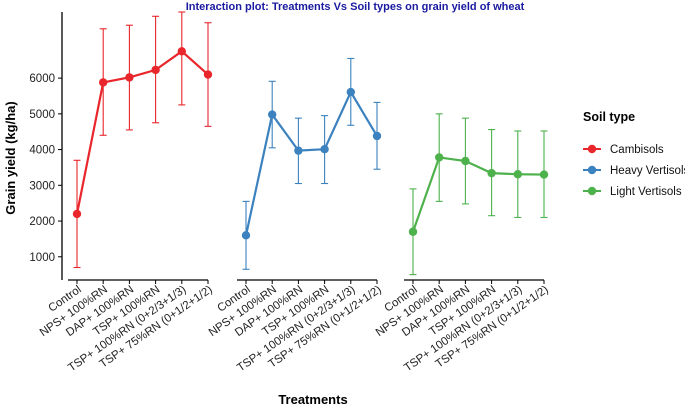 The image size is (685, 405). Describe the element at coordinates (10, 157) in the screenshot. I see `y-axis-title: Grain yield (kg/ha)` at that location.